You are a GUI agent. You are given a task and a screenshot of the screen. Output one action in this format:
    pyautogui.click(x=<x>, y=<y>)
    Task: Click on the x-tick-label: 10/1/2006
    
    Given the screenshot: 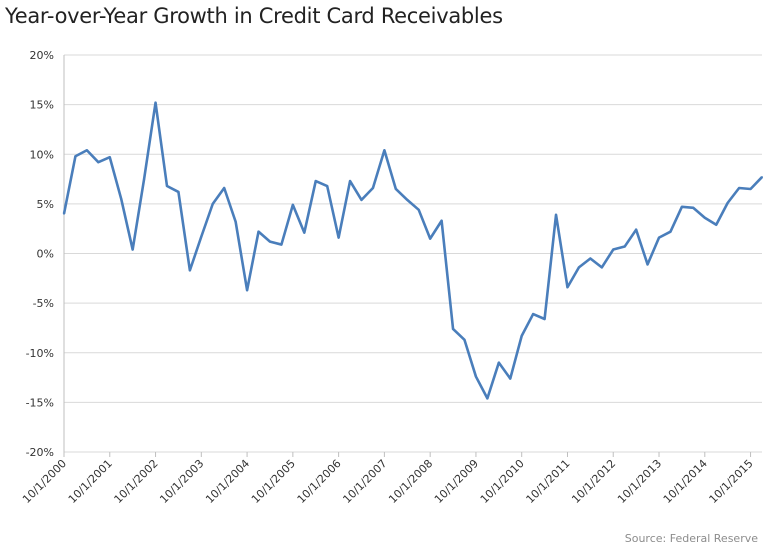 What is the action you would take?
    pyautogui.click(x=319, y=481)
    